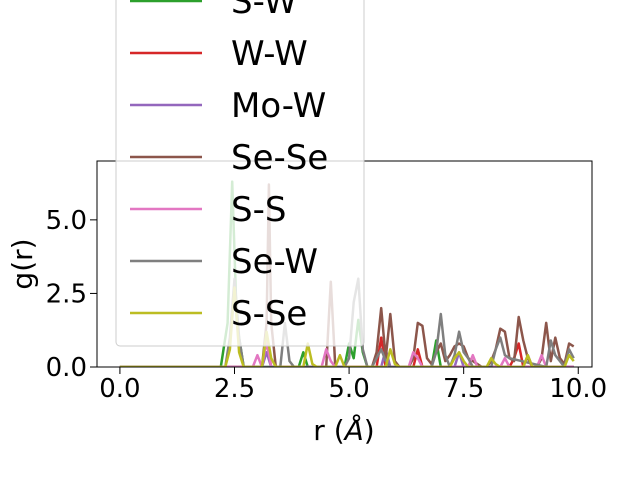 Image resolution: width=640 pixels, height=480 pixels. What do you see at coordinates (234, 389) in the screenshot?
I see `x-tick-label: 2.5` at bounding box center [234, 389].